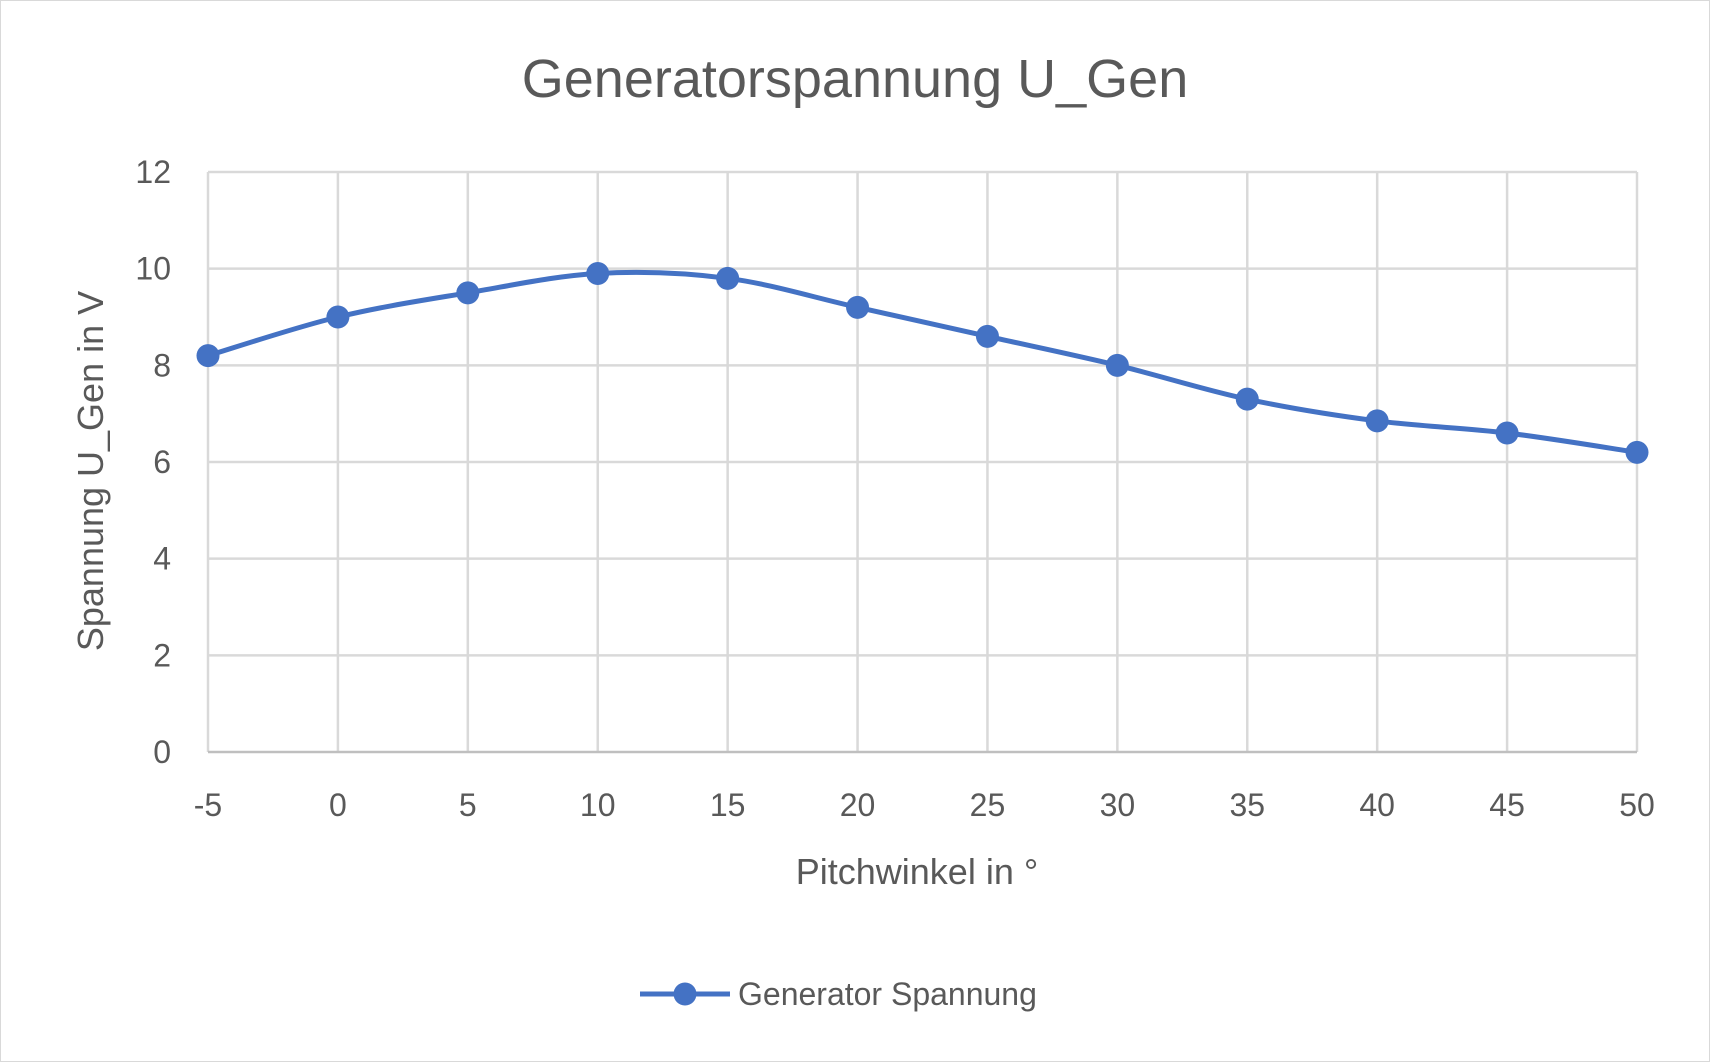 The width and height of the screenshot is (1710, 1062). Describe the element at coordinates (917, 871) in the screenshot. I see `x-axis-title: Pitchwinkel in °` at that location.